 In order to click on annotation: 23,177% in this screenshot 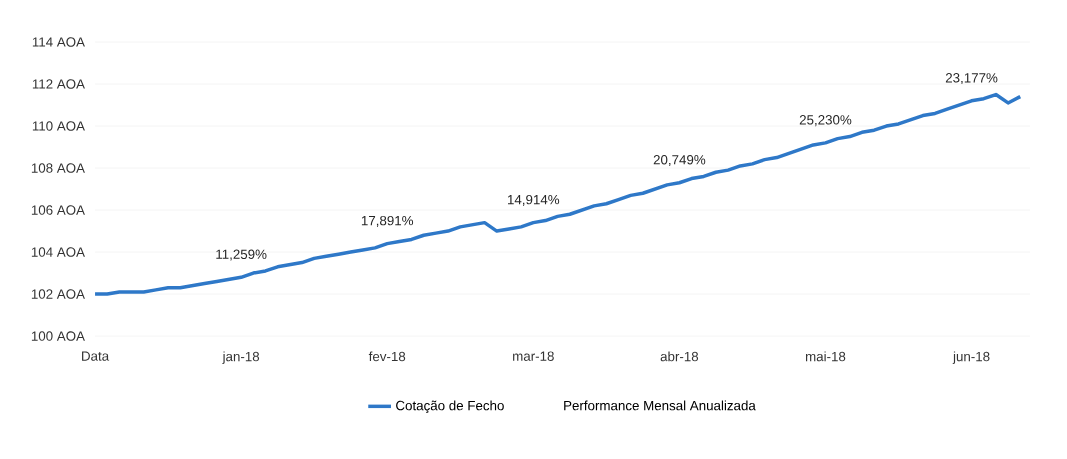, I will do `click(971, 79)`.